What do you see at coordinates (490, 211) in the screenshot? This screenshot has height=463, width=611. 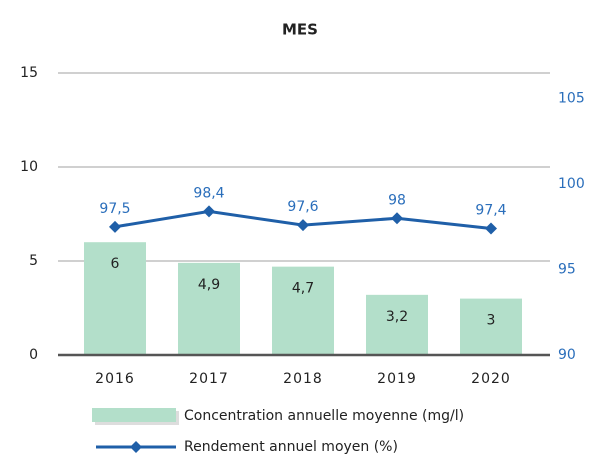 I see `line-value-label: 97,4` at bounding box center [490, 211].